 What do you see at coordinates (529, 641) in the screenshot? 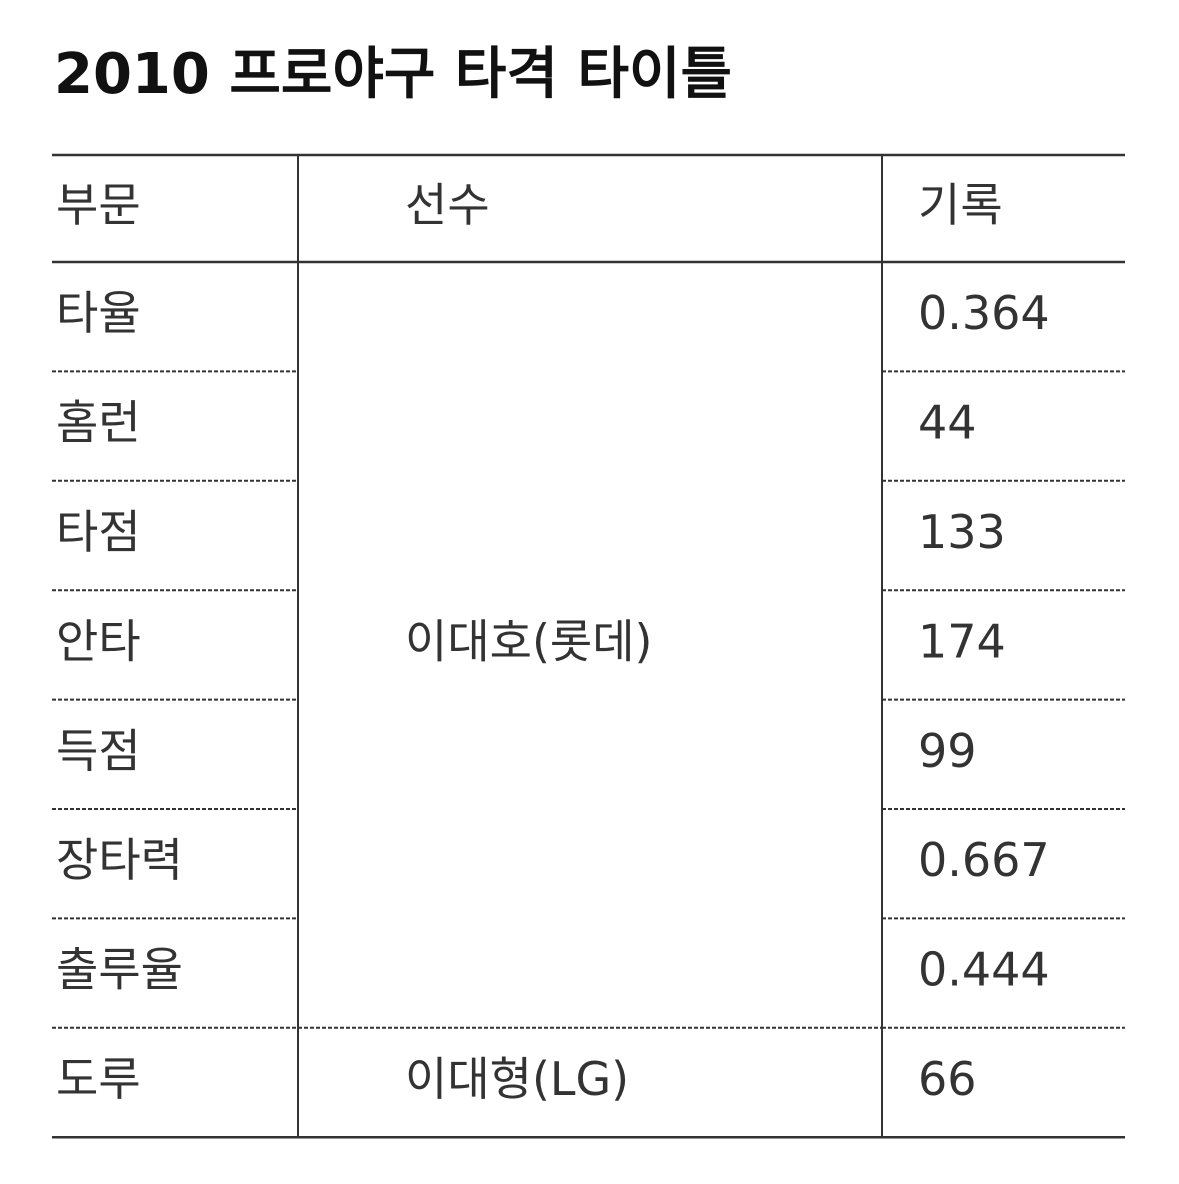
I see `player-cell: 이대호(롯데)` at bounding box center [529, 641].